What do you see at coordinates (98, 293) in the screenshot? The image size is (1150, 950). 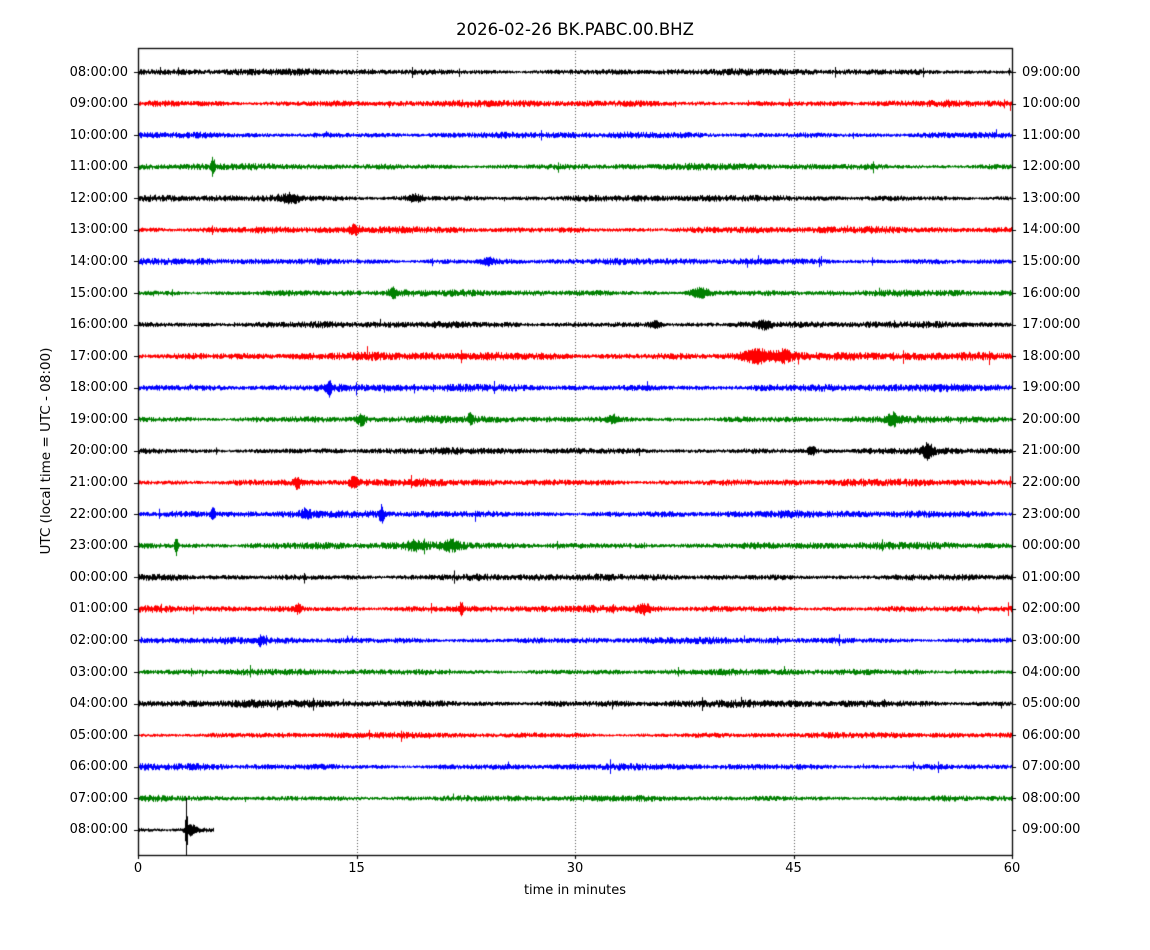 I see `left-utc-time-label: 15:00:00` at bounding box center [98, 293].